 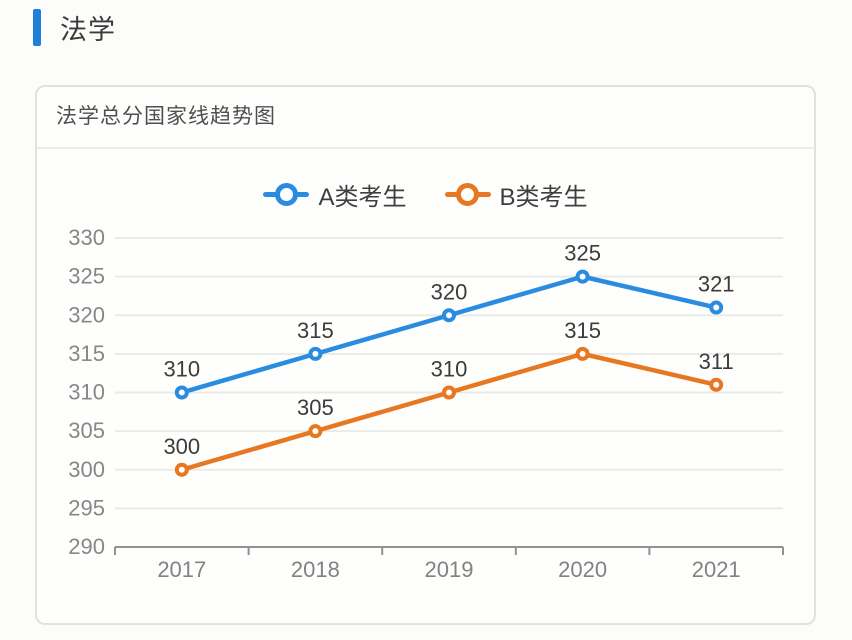 What do you see at coordinates (582, 569) in the screenshot?
I see `x-axis-label: 2020` at bounding box center [582, 569].